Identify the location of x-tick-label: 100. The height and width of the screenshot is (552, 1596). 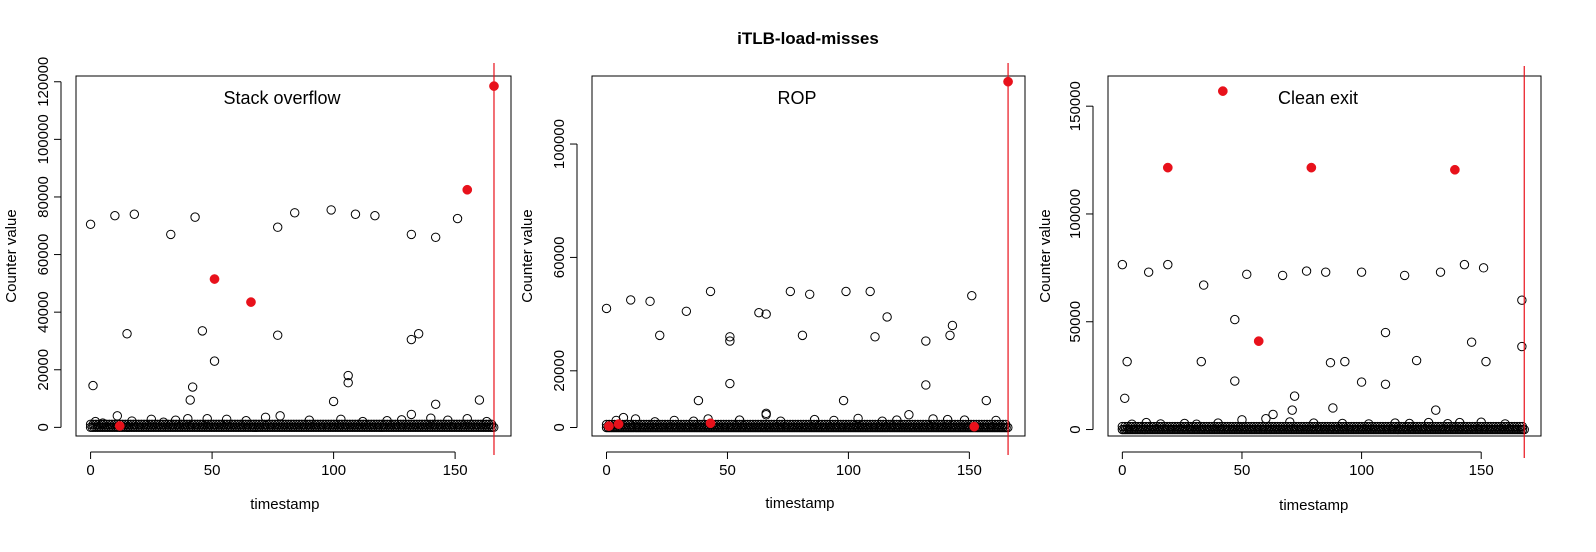
(333, 470).